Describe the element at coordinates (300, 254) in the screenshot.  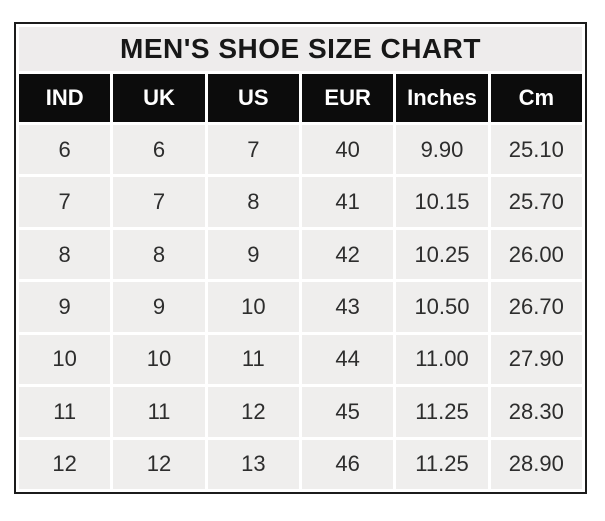
I see `table-row: 8 8 9 42 10.25 26.00` at that location.